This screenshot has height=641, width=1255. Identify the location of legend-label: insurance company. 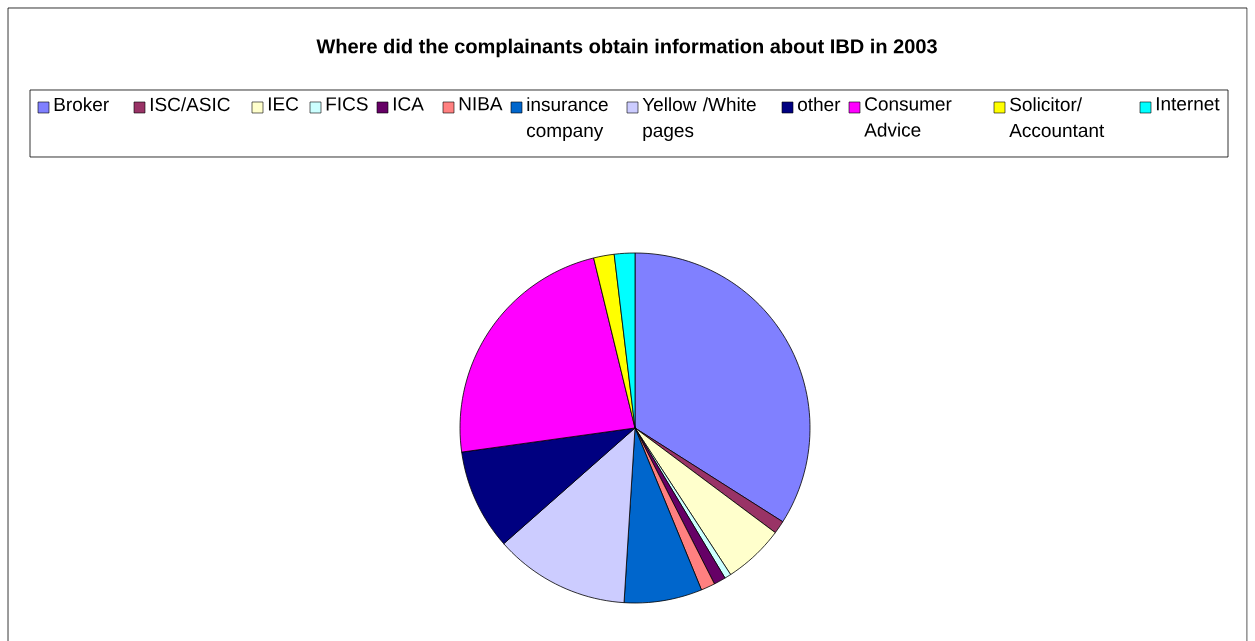
(567, 119).